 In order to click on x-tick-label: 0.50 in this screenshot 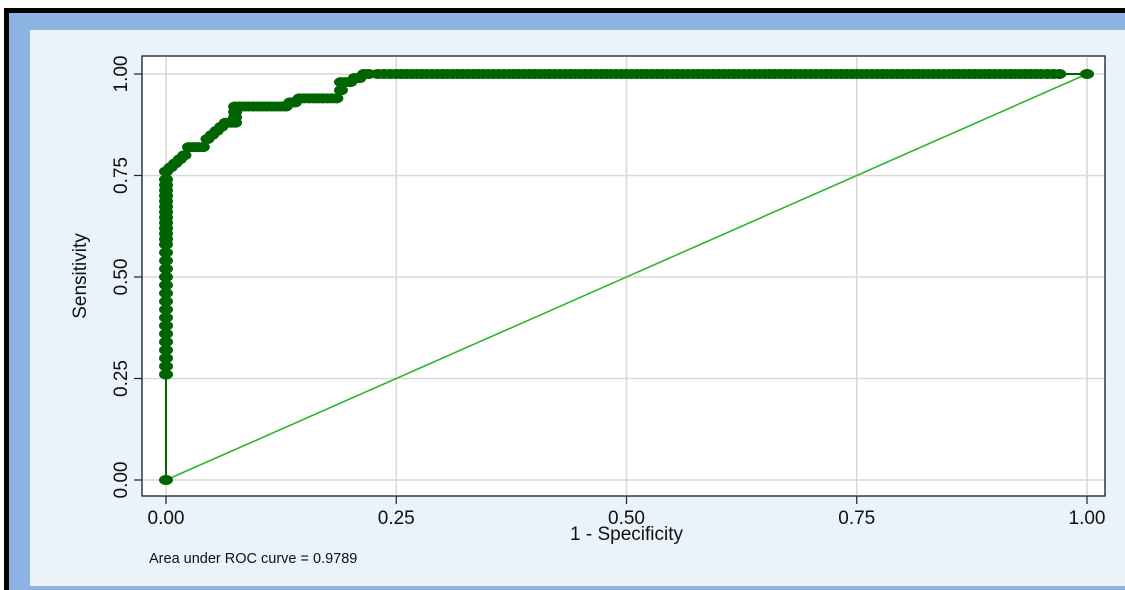, I will do `click(626, 518)`.